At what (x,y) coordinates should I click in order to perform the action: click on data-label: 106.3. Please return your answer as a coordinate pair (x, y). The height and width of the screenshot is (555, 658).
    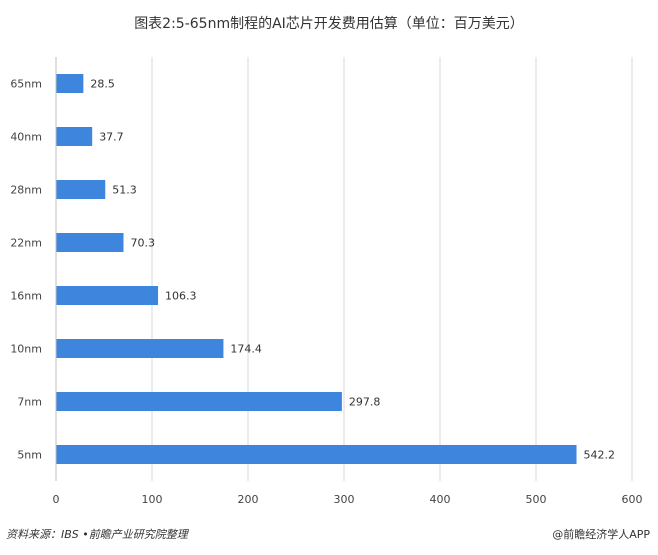
    Looking at the image, I should click on (181, 296).